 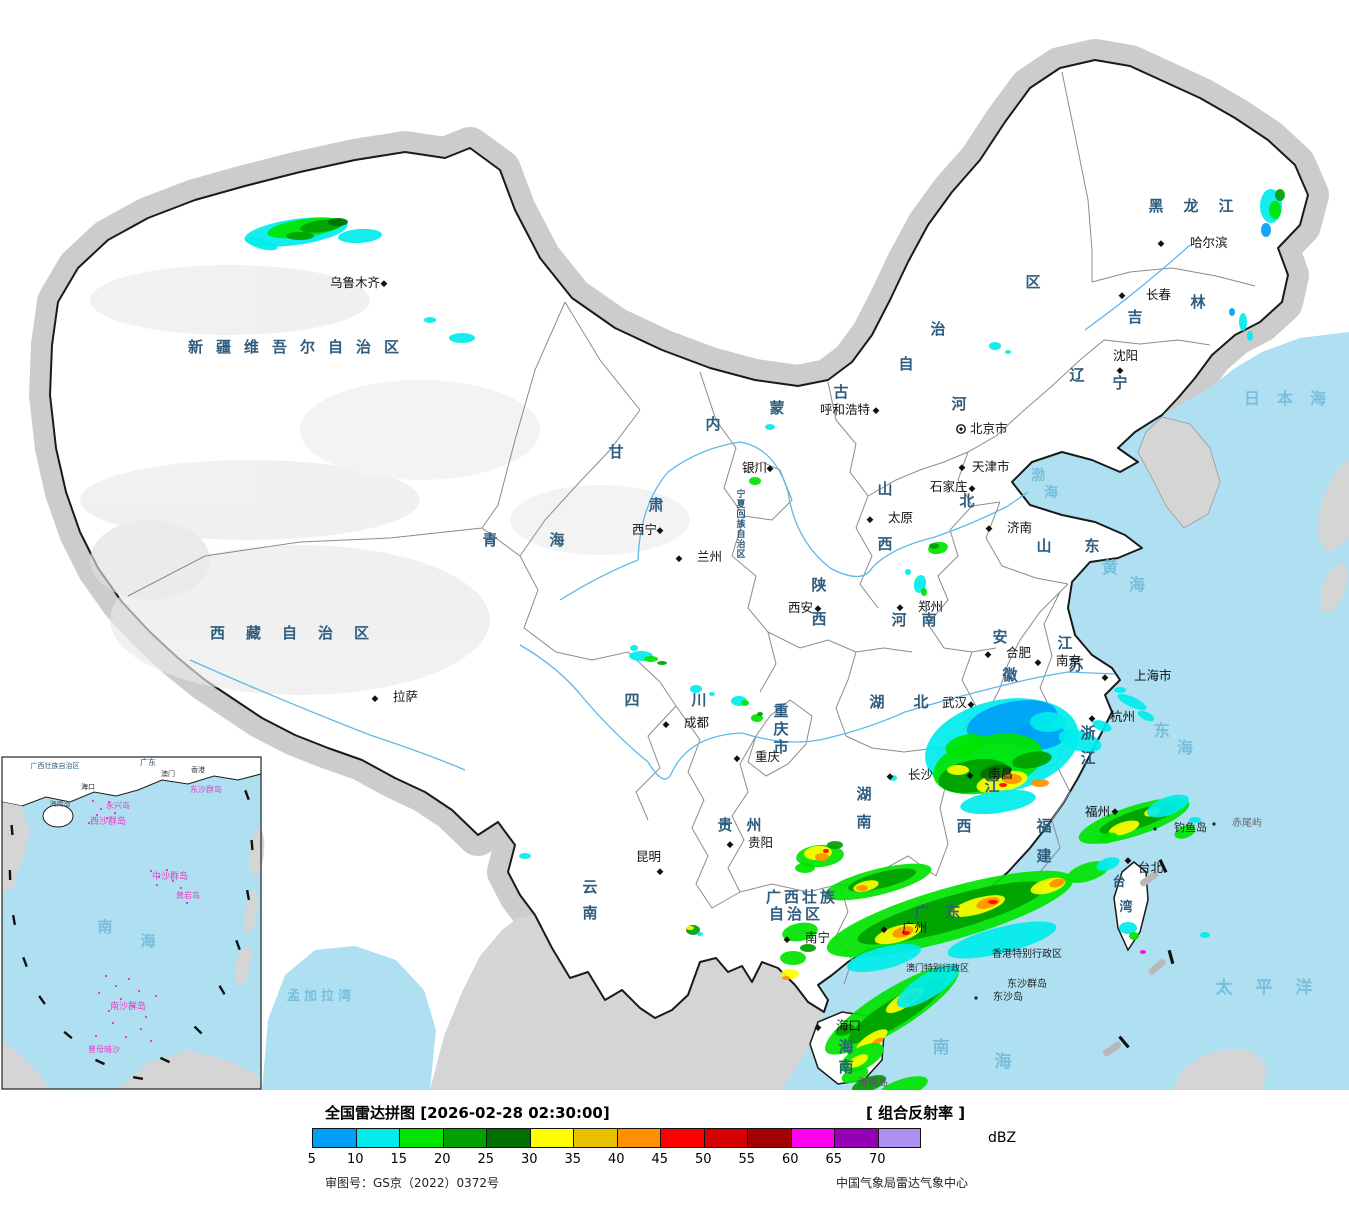 What do you see at coordinates (1151, 867) in the screenshot?
I see `city-label: 台北` at bounding box center [1151, 867].